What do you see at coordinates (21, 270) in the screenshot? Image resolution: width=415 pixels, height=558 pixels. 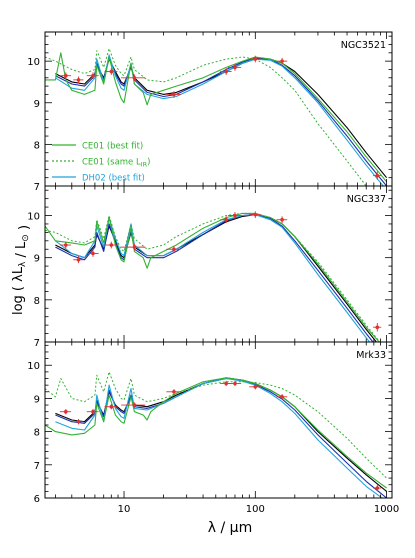 I see `y-axis-label: log ( λLλ / L⊙ )` at bounding box center [21, 270].